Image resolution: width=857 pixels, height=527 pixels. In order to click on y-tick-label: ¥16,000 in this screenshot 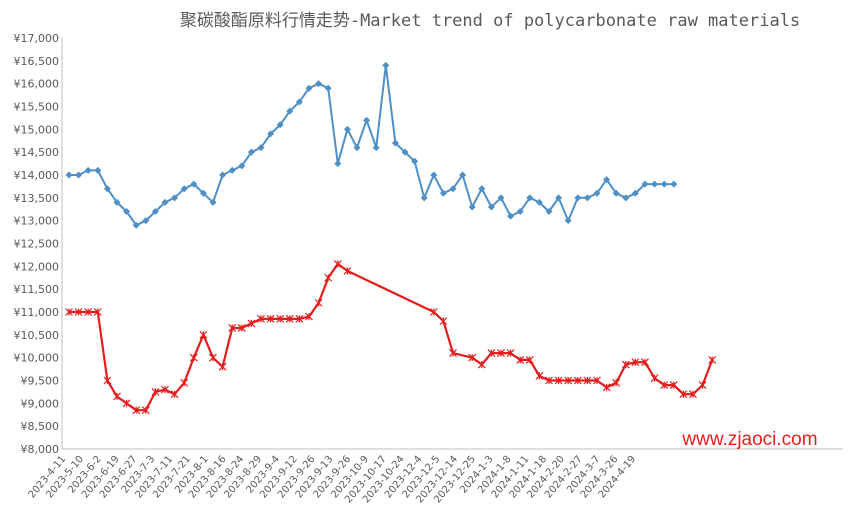, I will do `click(37, 84)`.